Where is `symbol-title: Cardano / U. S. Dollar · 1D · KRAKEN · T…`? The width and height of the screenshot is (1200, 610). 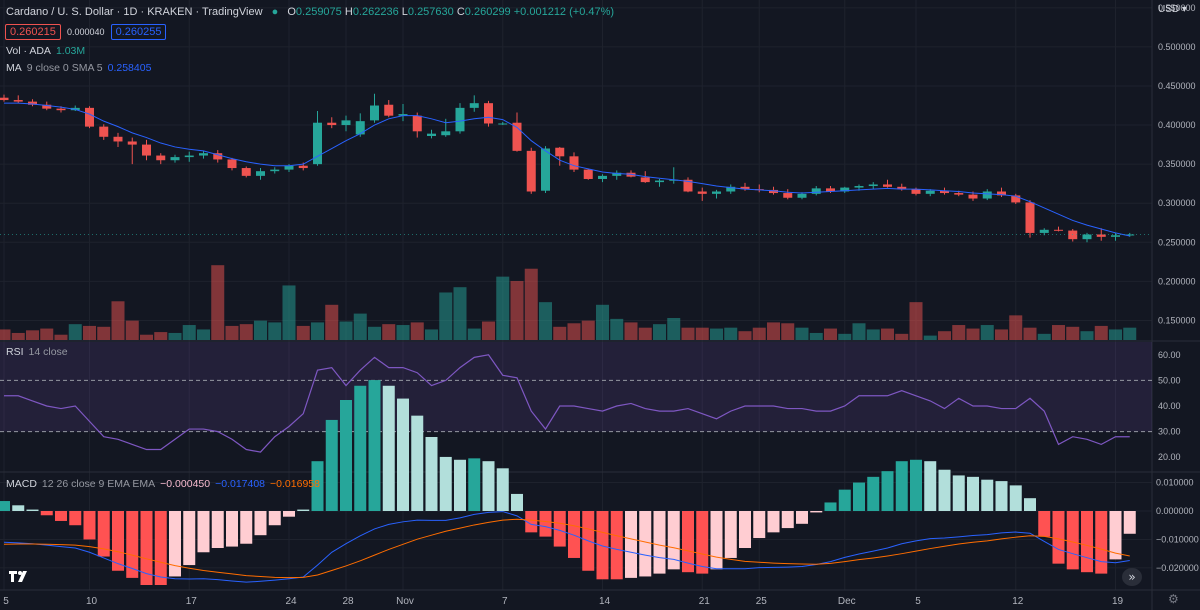 symbol-title: Cardano / U. S. Dollar · 1D · KRAKEN · T… is located at coordinates (134, 12).